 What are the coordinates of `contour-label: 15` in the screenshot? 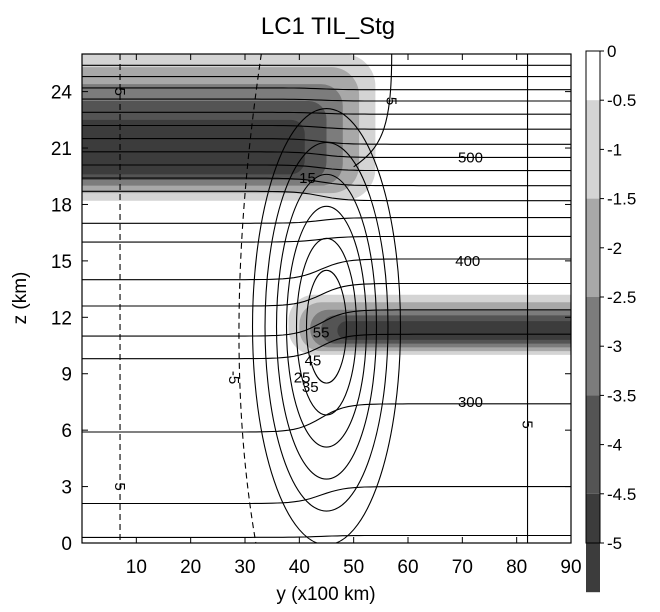 It's located at (307, 178).